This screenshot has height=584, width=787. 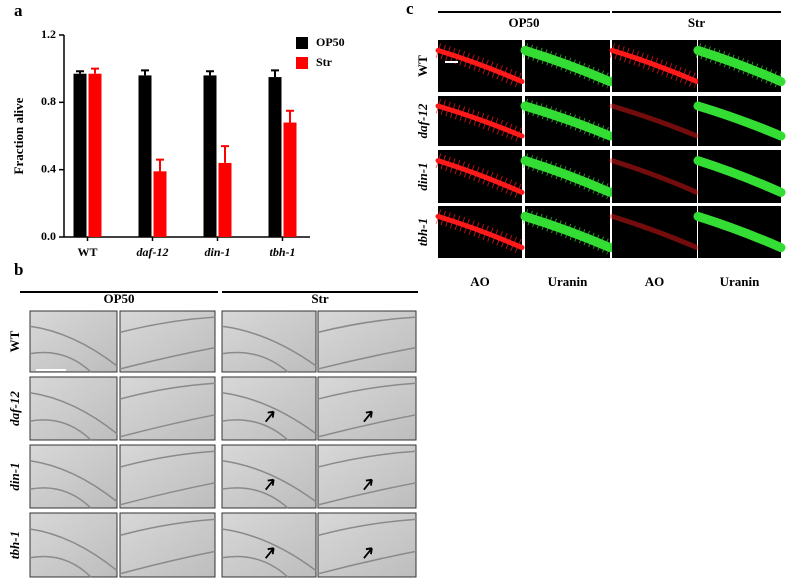 What do you see at coordinates (48, 34) in the screenshot?
I see `y-tick-label: 1.2` at bounding box center [48, 34].